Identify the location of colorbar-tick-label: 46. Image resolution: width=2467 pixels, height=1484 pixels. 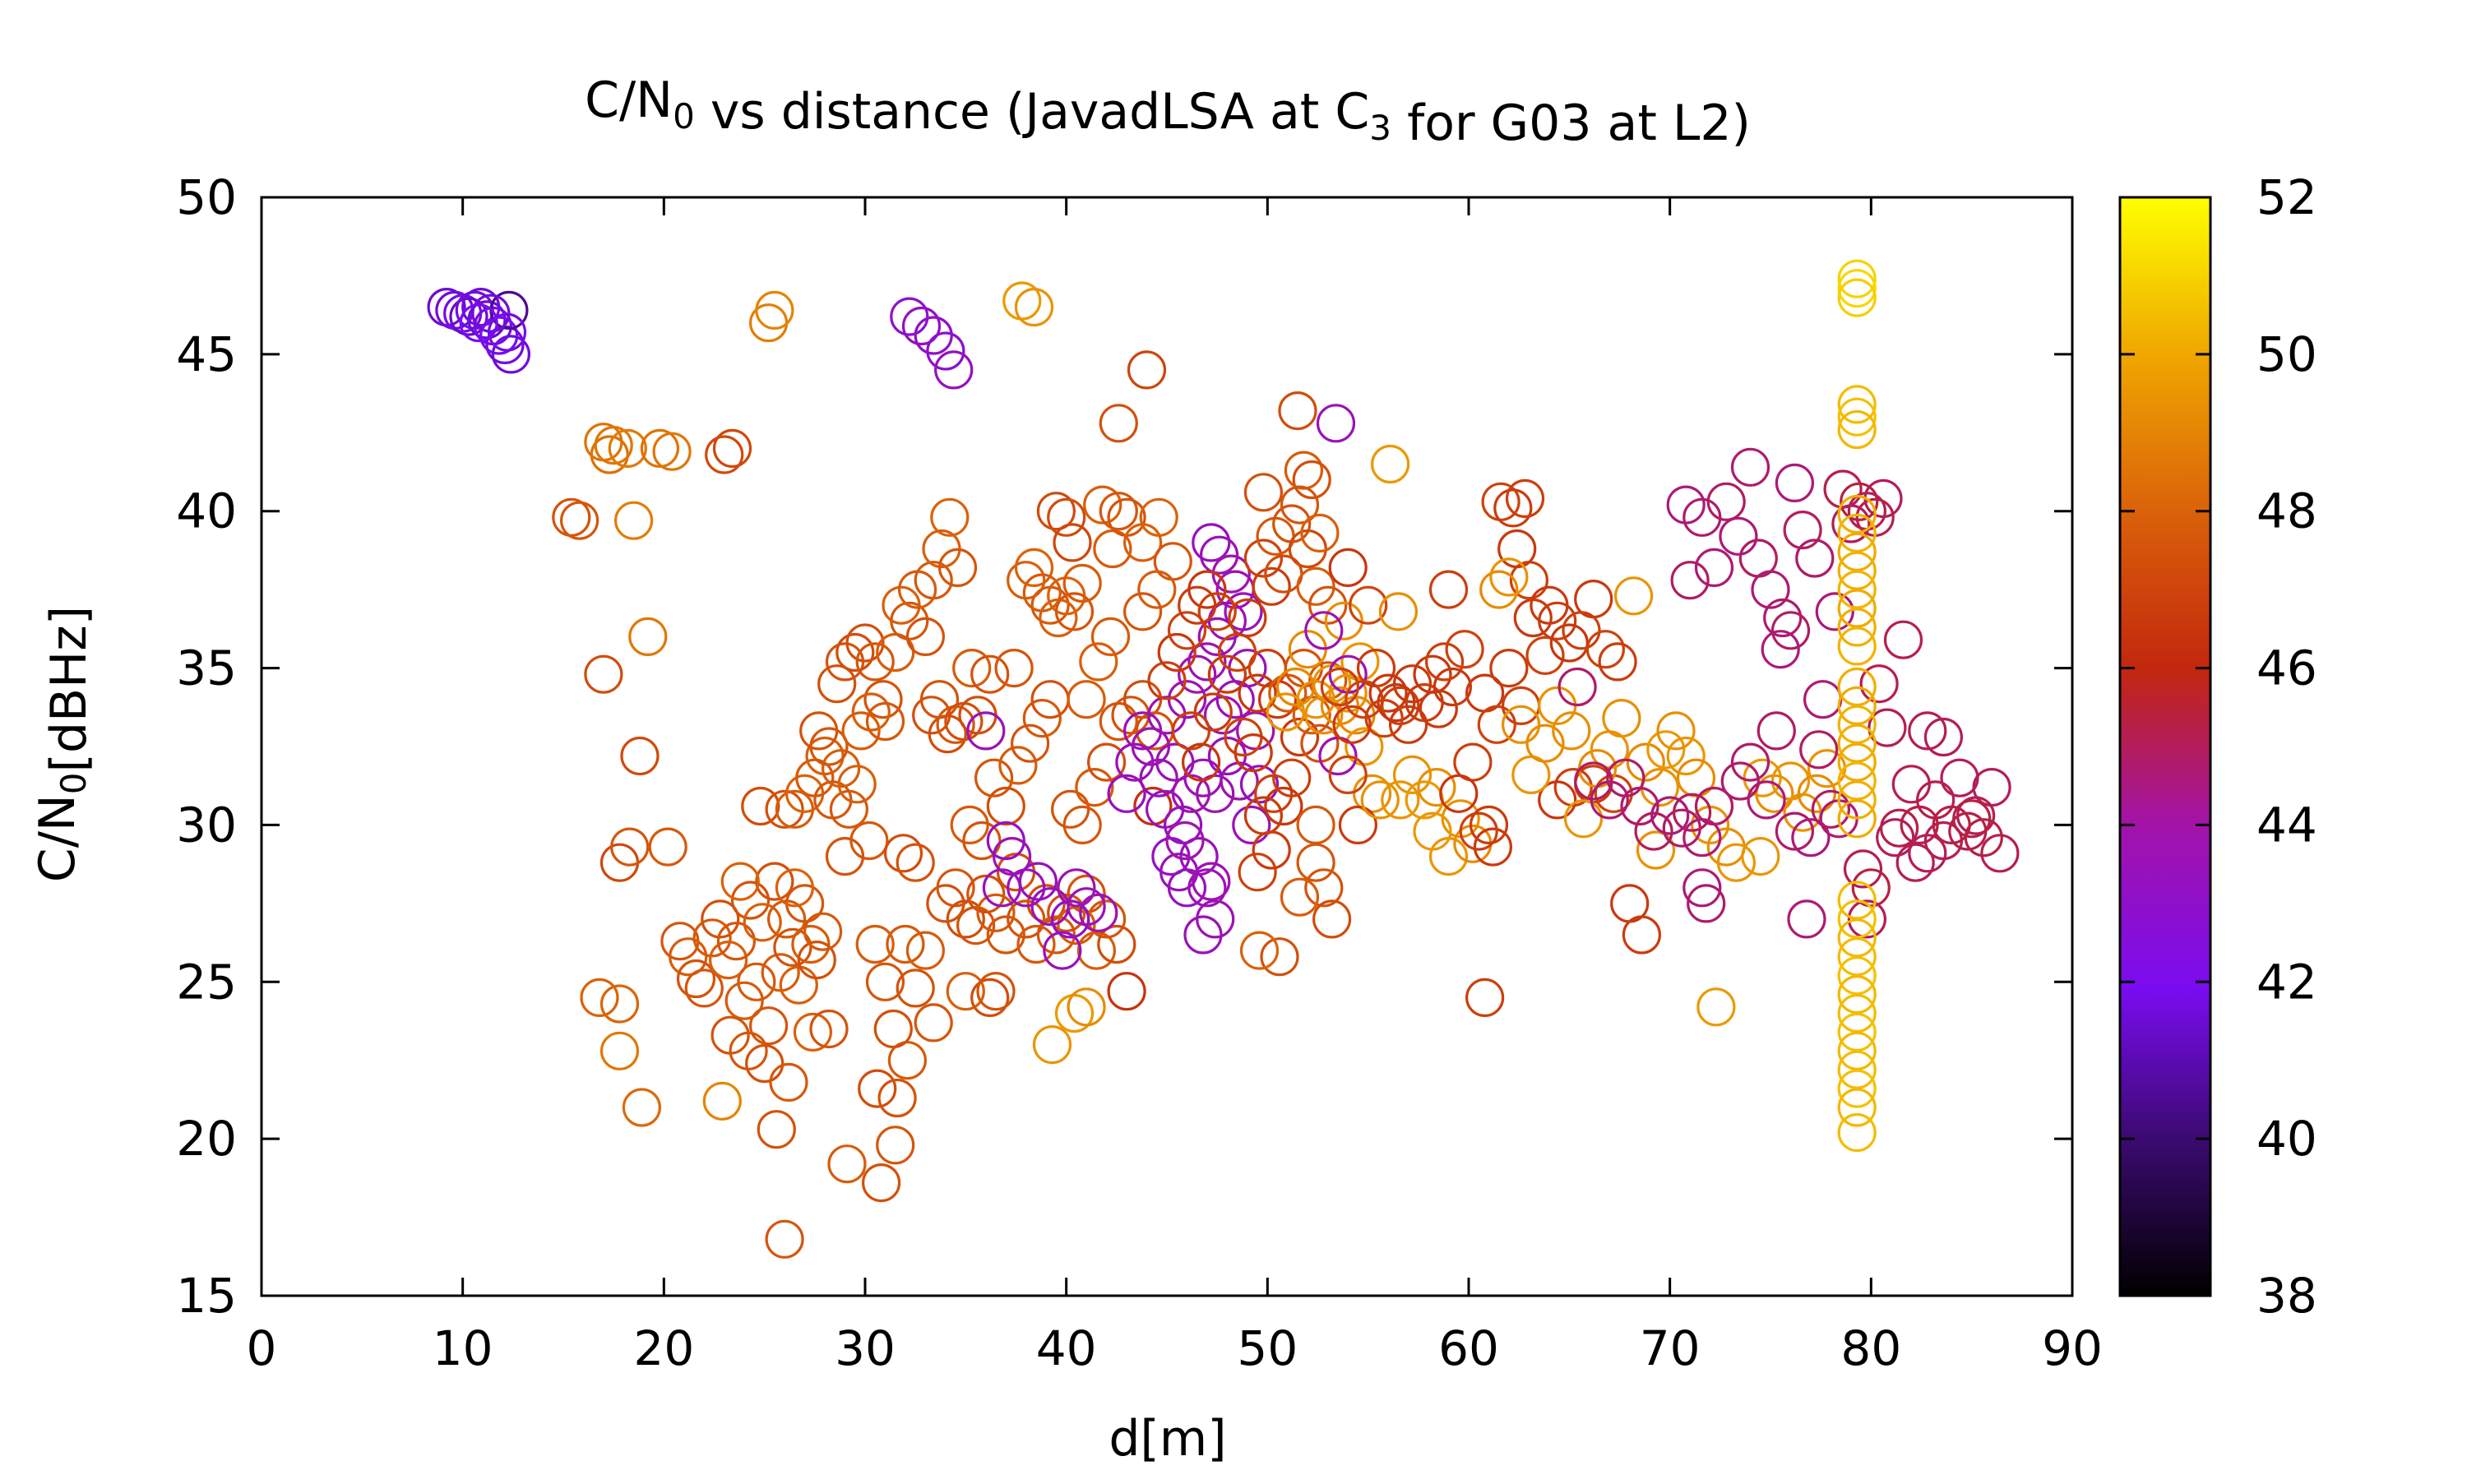
(2286, 668).